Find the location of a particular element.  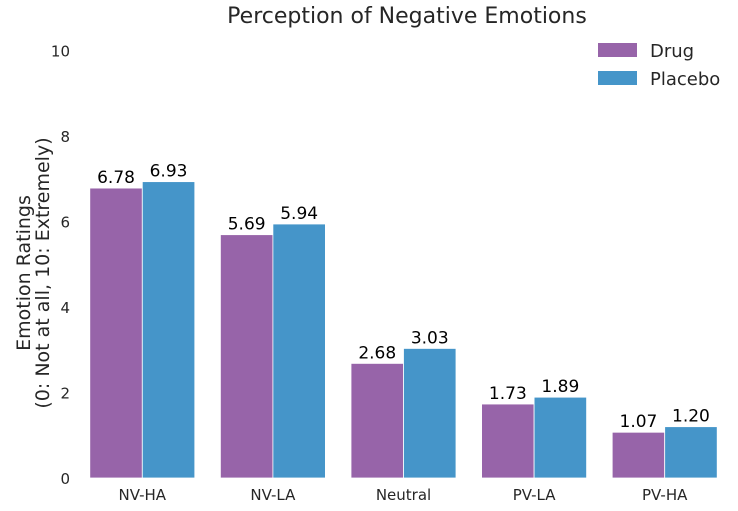

data-label: 1.73 is located at coordinates (508, 394).